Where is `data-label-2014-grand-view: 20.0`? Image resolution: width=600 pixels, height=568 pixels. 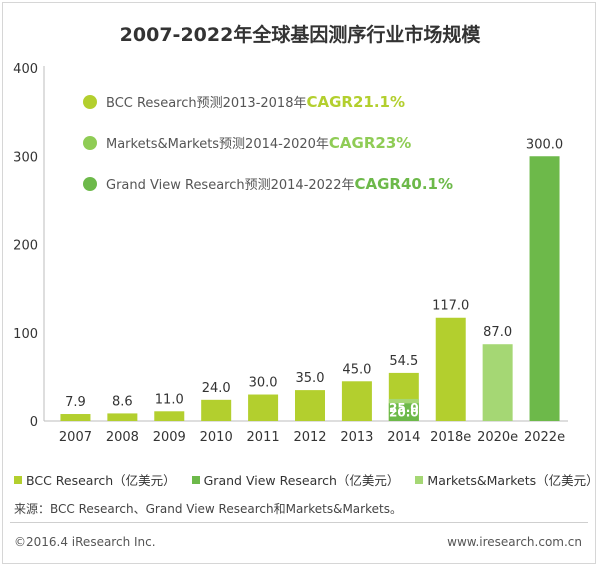 data-label-2014-grand-view: 20.0 is located at coordinates (404, 412).